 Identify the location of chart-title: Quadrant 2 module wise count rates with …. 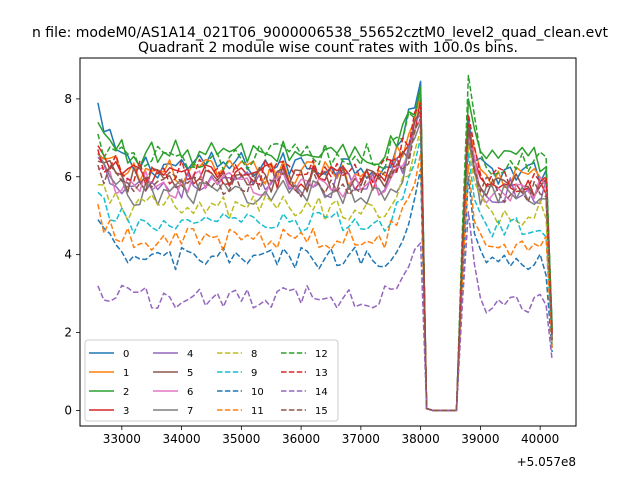
(328, 48).